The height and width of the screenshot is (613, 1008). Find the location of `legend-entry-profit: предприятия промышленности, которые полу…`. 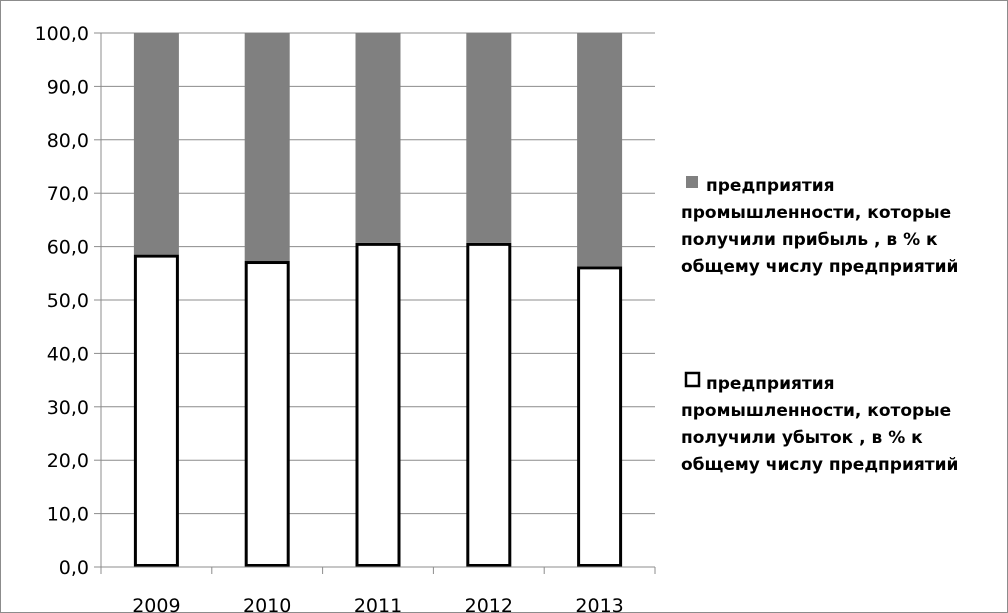

legend-entry-profit: предприятия промышленности, которые полу… is located at coordinates (819, 226).